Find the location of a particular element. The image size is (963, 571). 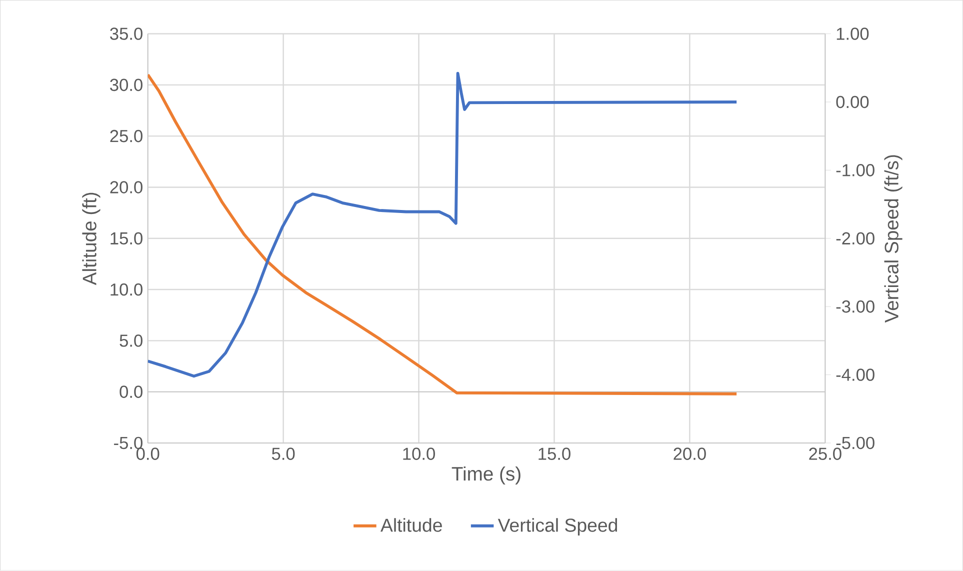

x-tick-label: 0.0 is located at coordinates (148, 454).